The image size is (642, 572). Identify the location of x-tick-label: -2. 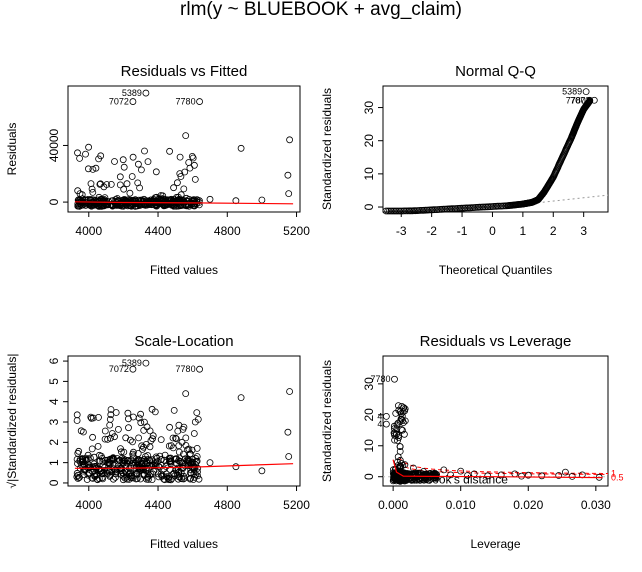
(431, 231).